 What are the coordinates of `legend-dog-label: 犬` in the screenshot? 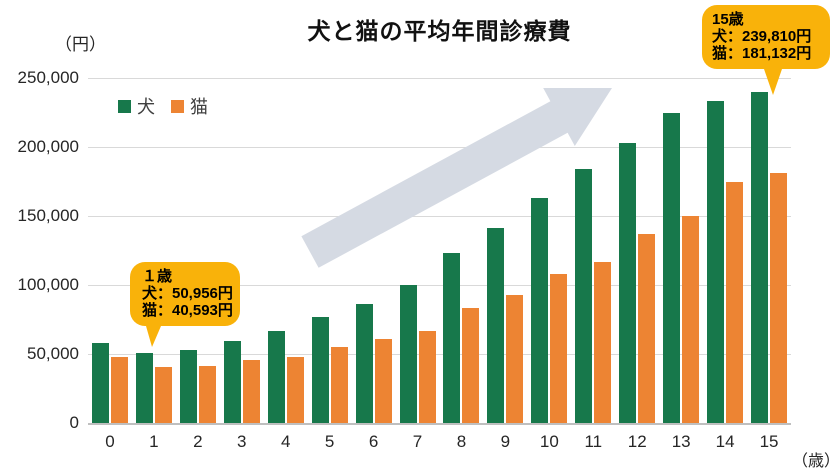 It's located at (146, 107).